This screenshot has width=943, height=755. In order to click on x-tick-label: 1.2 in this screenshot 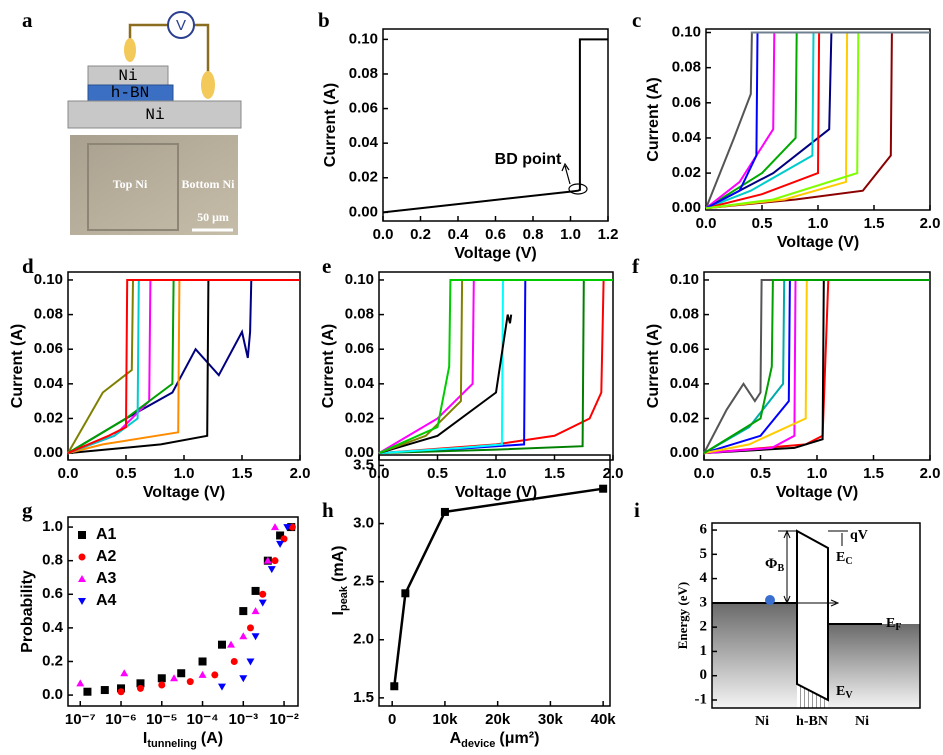, I will do `click(608, 234)`.